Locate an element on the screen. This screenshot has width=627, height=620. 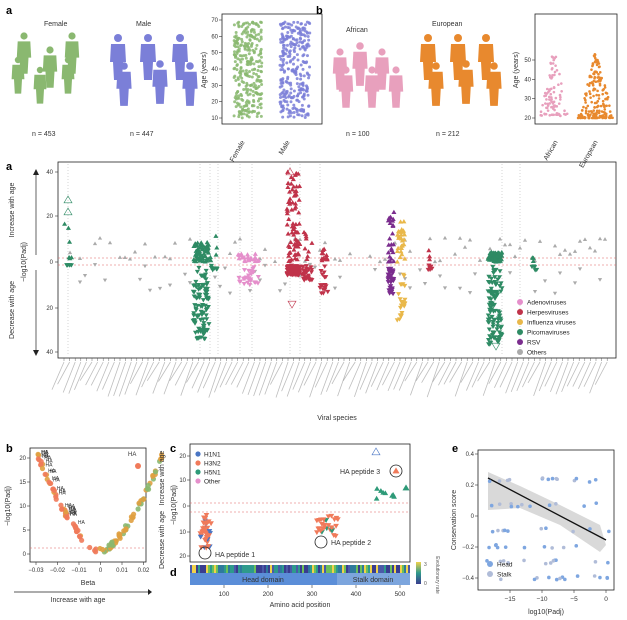
legend-label: Influenza viruses is located at coordinates (552, 323).